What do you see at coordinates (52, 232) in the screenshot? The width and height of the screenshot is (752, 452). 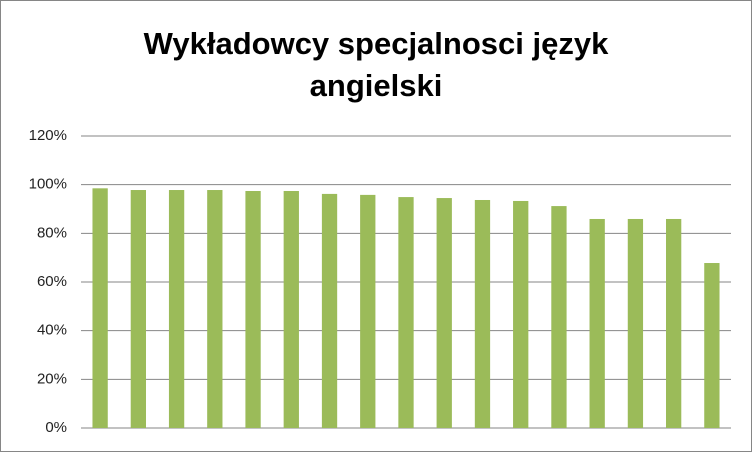 I see `y-tick-label: 80%` at bounding box center [52, 232].